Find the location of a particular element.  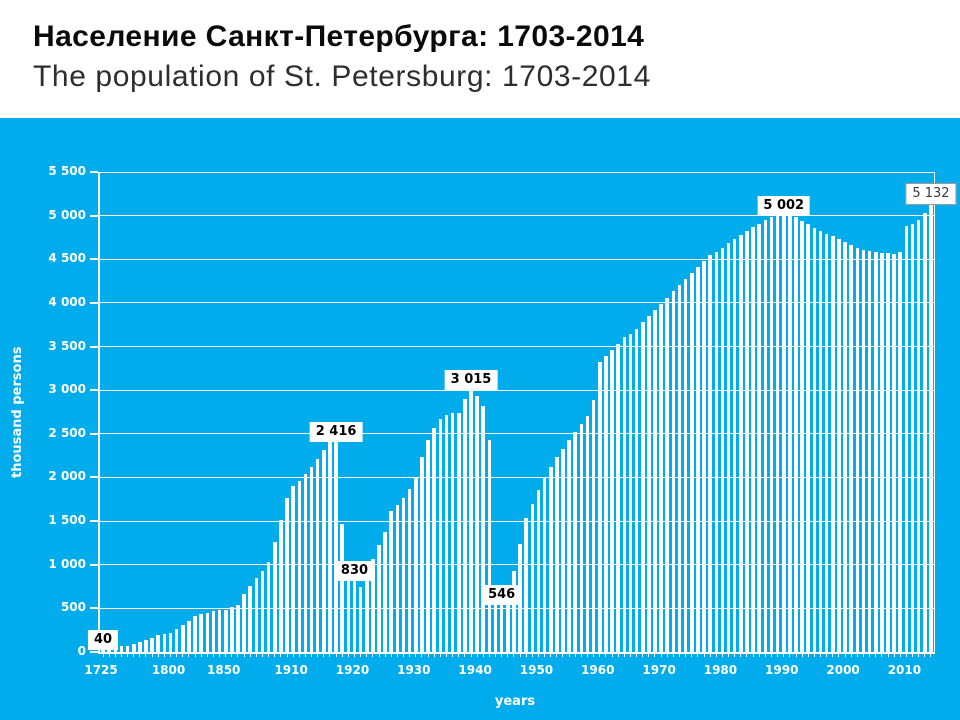

x-tick-label: 1910 is located at coordinates (291, 670).